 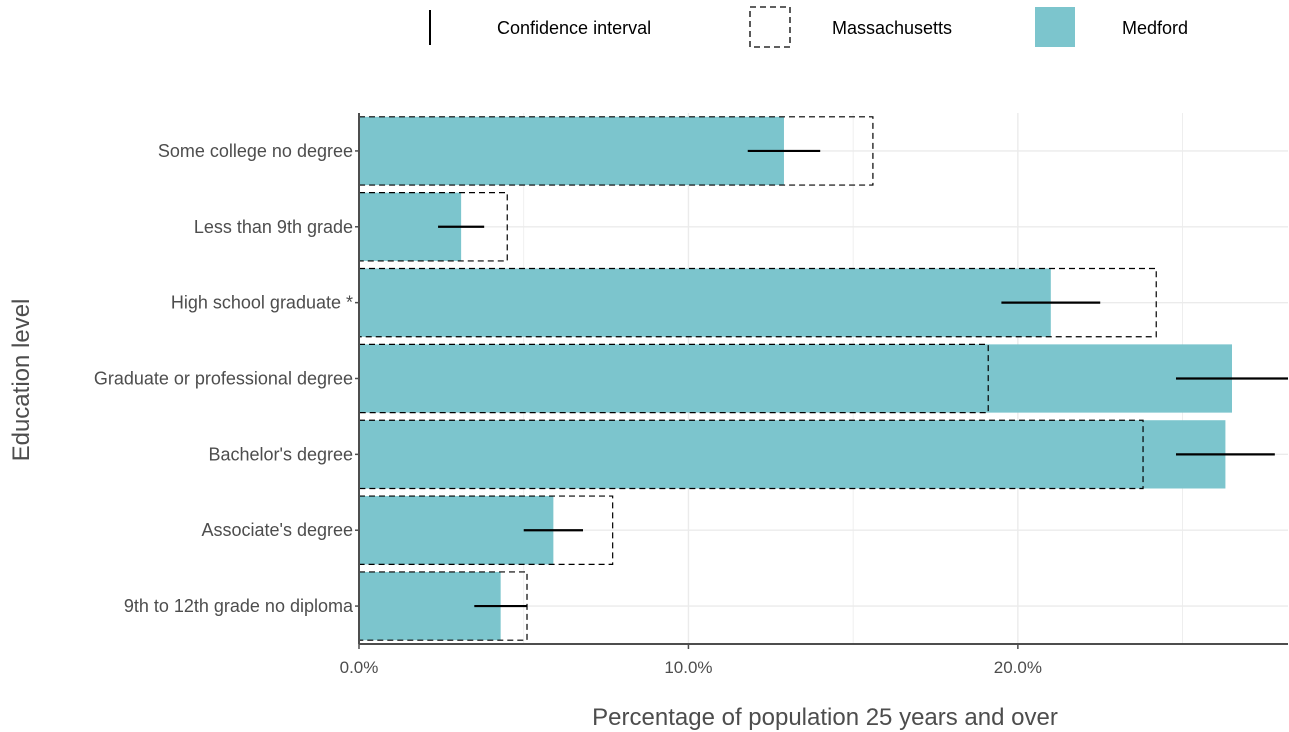 What do you see at coordinates (770, 27) in the screenshot?
I see `legend-massachusetts-key` at bounding box center [770, 27].